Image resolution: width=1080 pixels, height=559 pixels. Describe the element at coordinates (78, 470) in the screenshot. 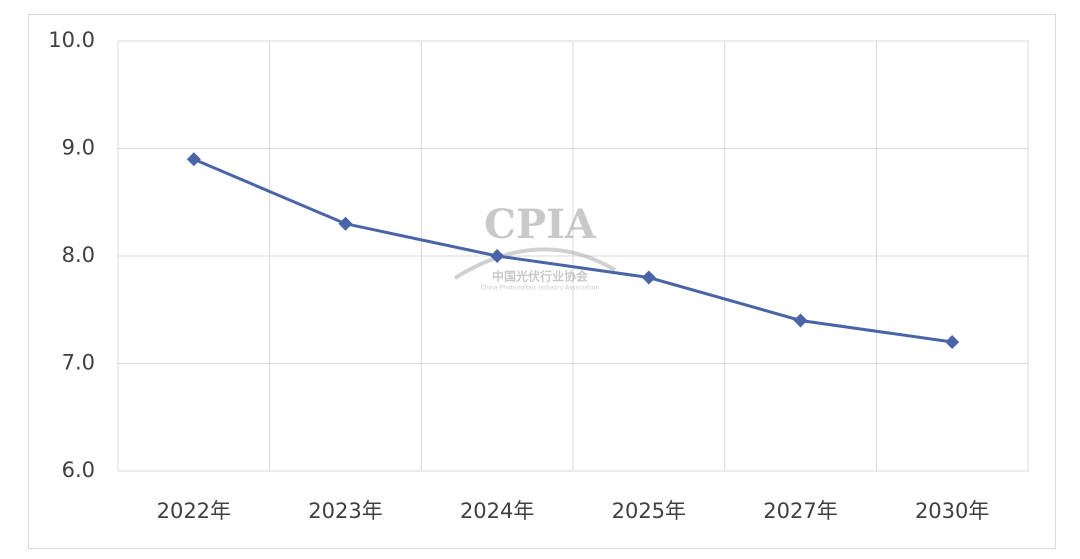

I see `y-tick-label: 6.0` at that location.